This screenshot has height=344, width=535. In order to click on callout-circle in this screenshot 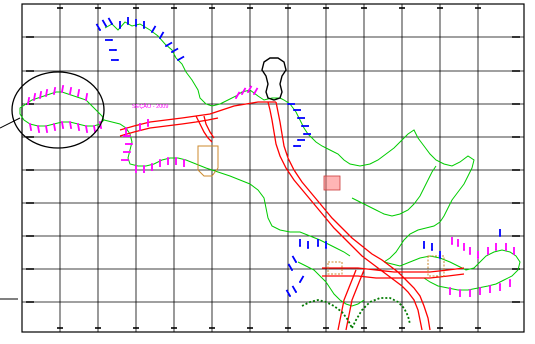, I will do `click(58, 110)`.